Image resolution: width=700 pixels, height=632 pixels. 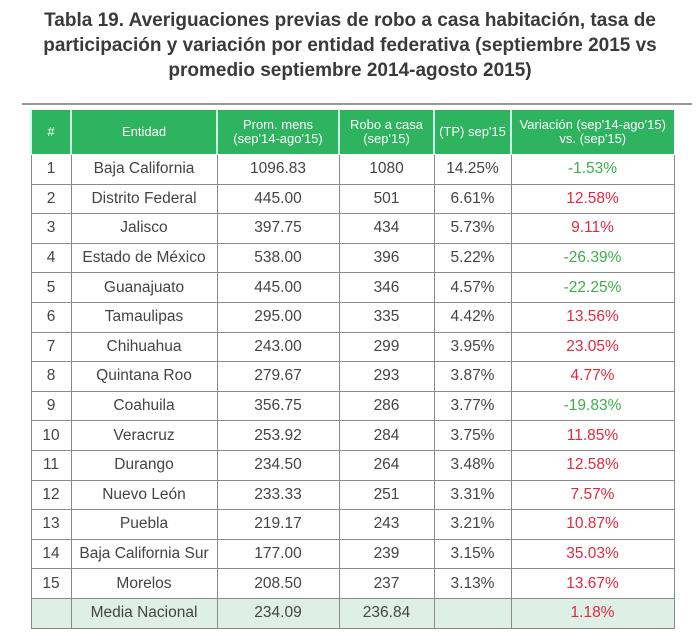 What do you see at coordinates (144, 287) in the screenshot?
I see `table-cell: Guanajuato` at bounding box center [144, 287].